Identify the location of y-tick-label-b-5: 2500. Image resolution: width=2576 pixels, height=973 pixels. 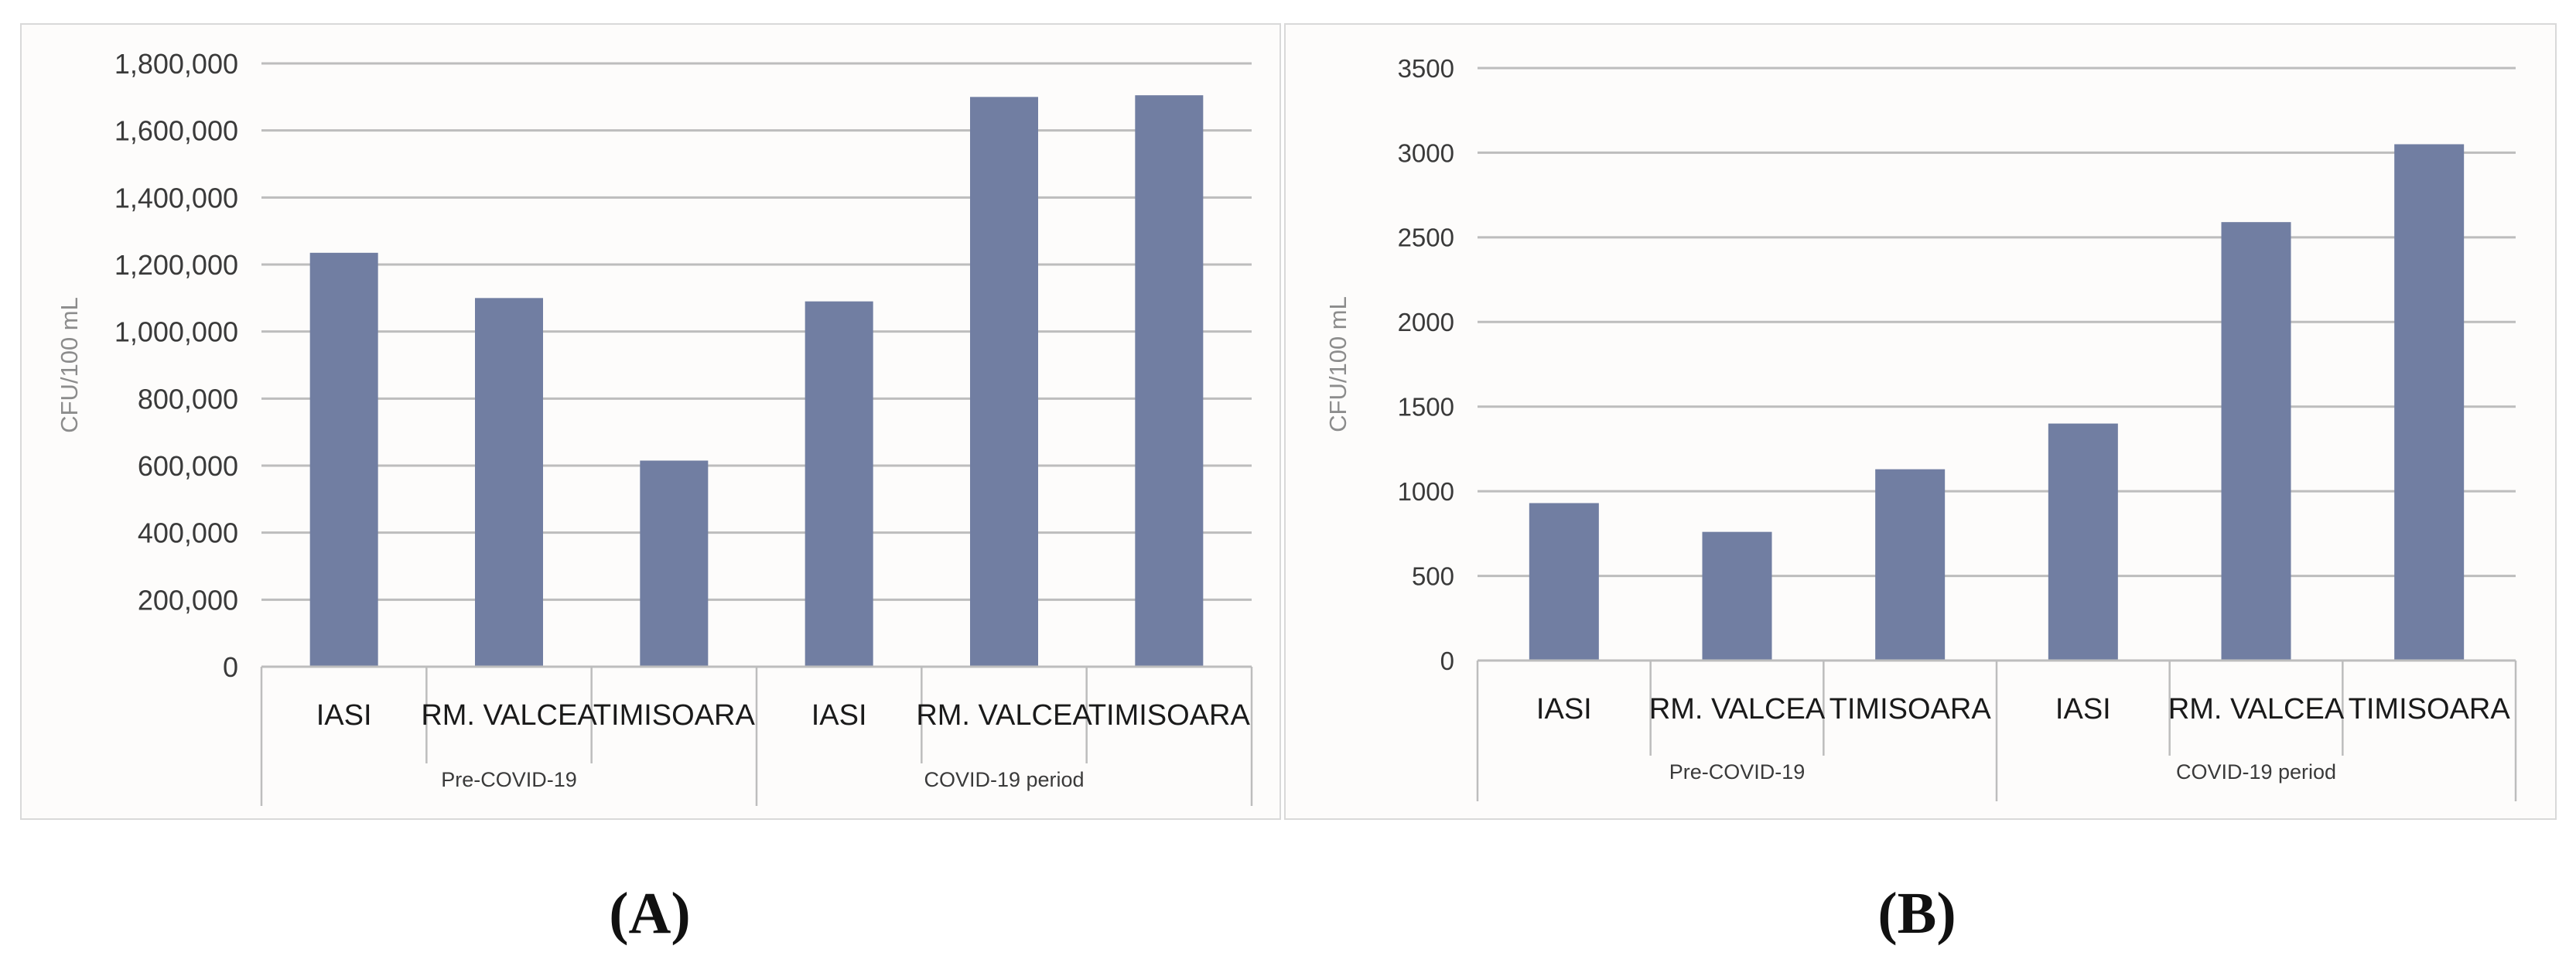
(1426, 238).